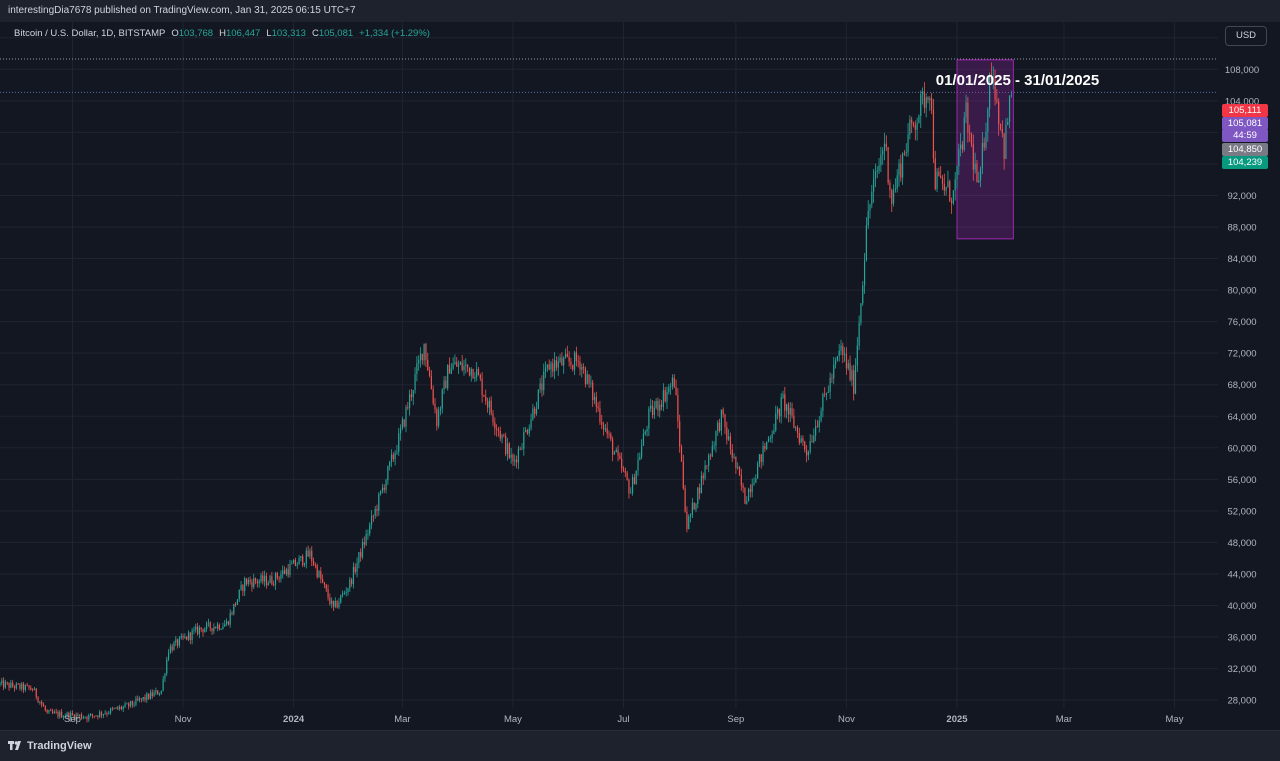 This screenshot has height=761, width=1280. Describe the element at coordinates (1242, 70) in the screenshot. I see `price-tick-label: 108,000` at that location.